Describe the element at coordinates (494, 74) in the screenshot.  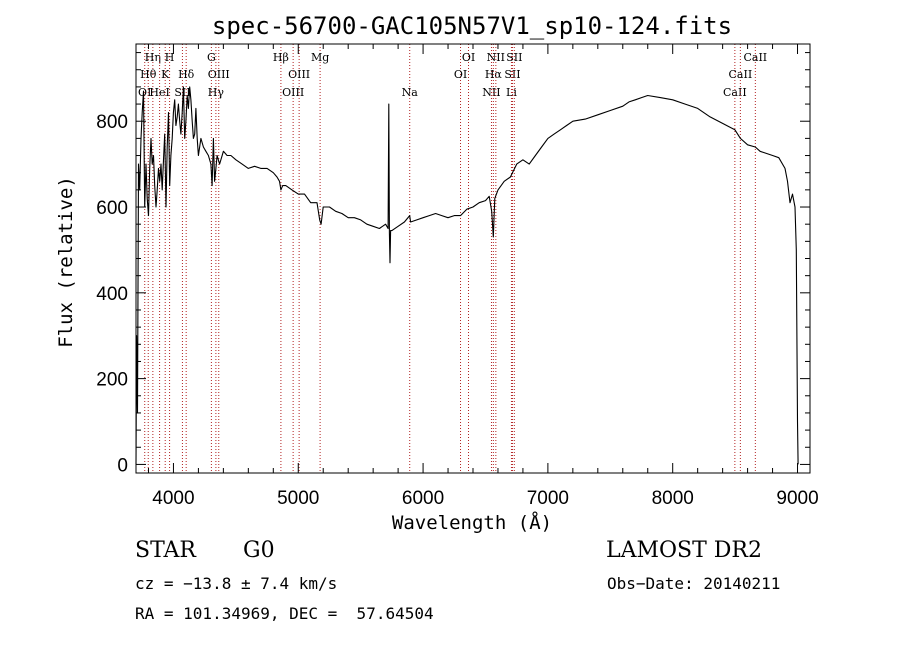
I see `line-marker-label: Hα` at that location.